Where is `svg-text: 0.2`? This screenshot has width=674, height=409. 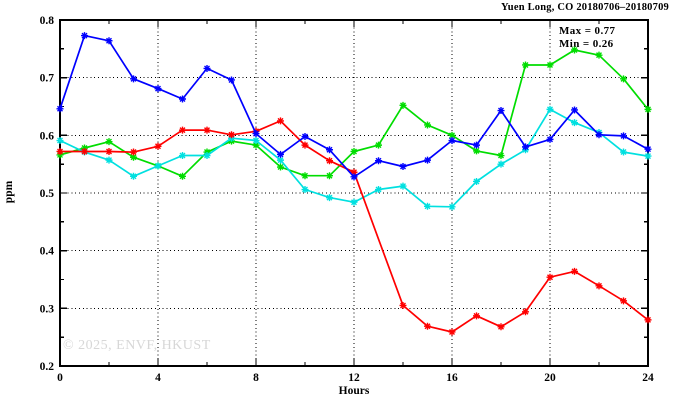 svg-text: 0.2 is located at coordinates (47, 367).